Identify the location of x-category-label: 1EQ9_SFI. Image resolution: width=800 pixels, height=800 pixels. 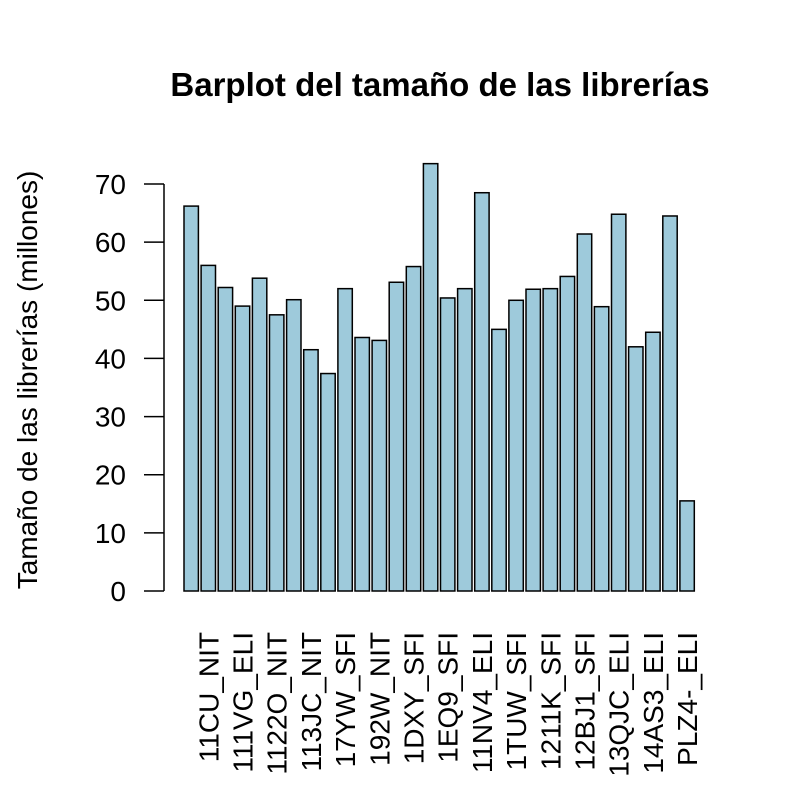
(448, 697).